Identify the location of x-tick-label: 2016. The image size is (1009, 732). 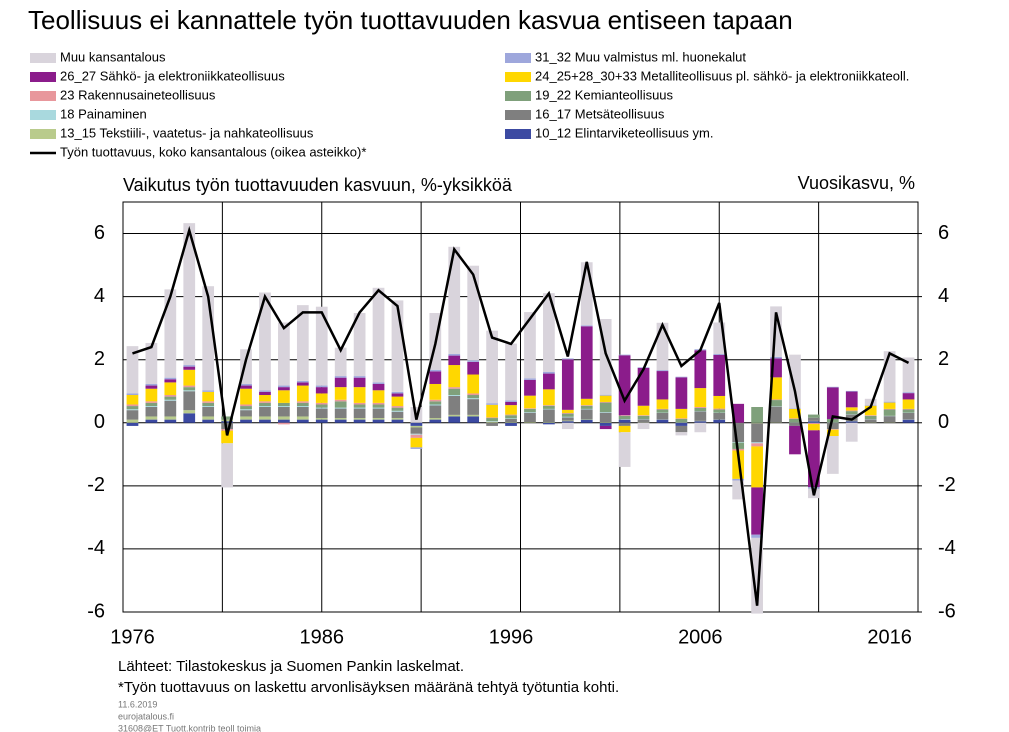
(889, 637).